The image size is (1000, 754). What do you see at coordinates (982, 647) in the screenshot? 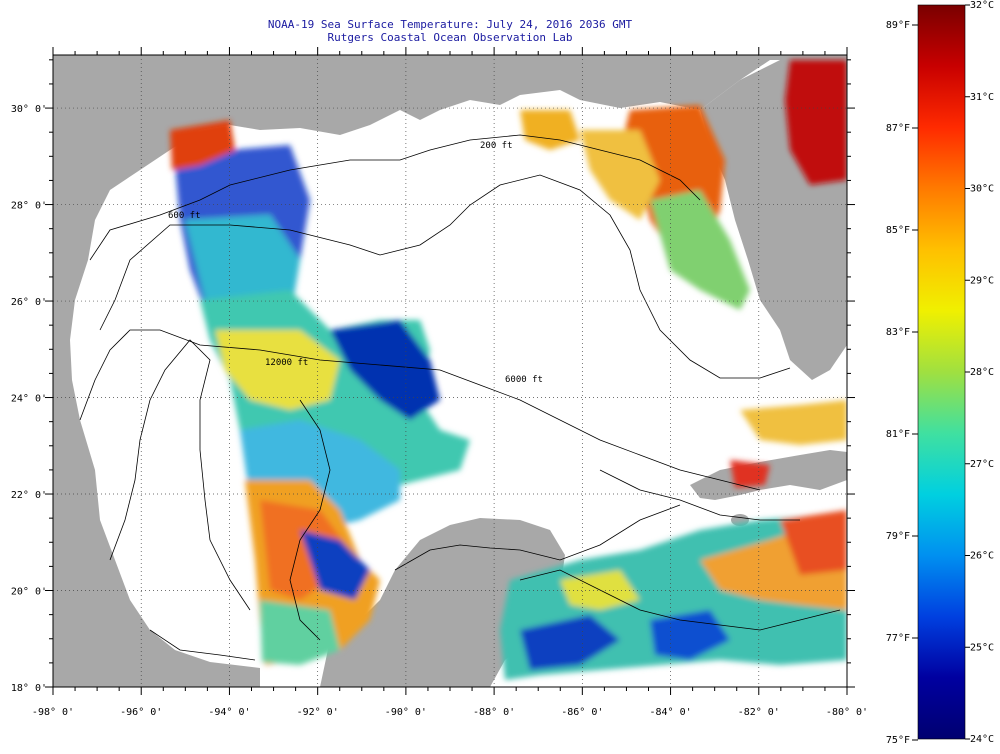
I see `colorbar-c-label: 25°C` at bounding box center [982, 647].